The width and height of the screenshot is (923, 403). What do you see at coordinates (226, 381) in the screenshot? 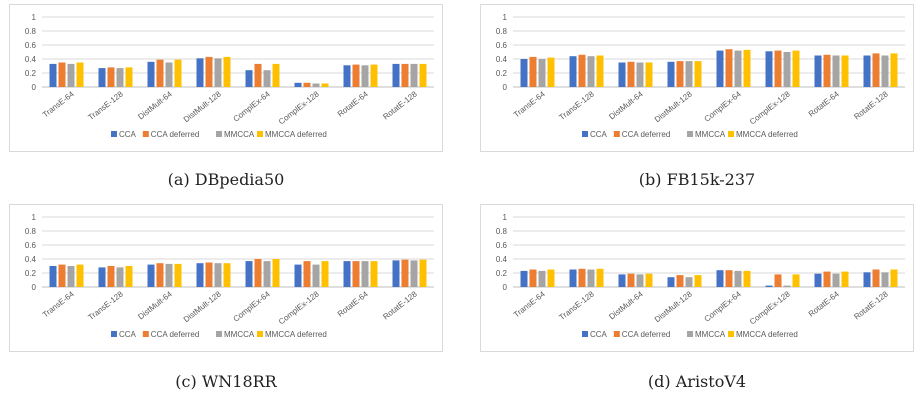
I see `caption-c: (c) WN18RR` at bounding box center [226, 381].